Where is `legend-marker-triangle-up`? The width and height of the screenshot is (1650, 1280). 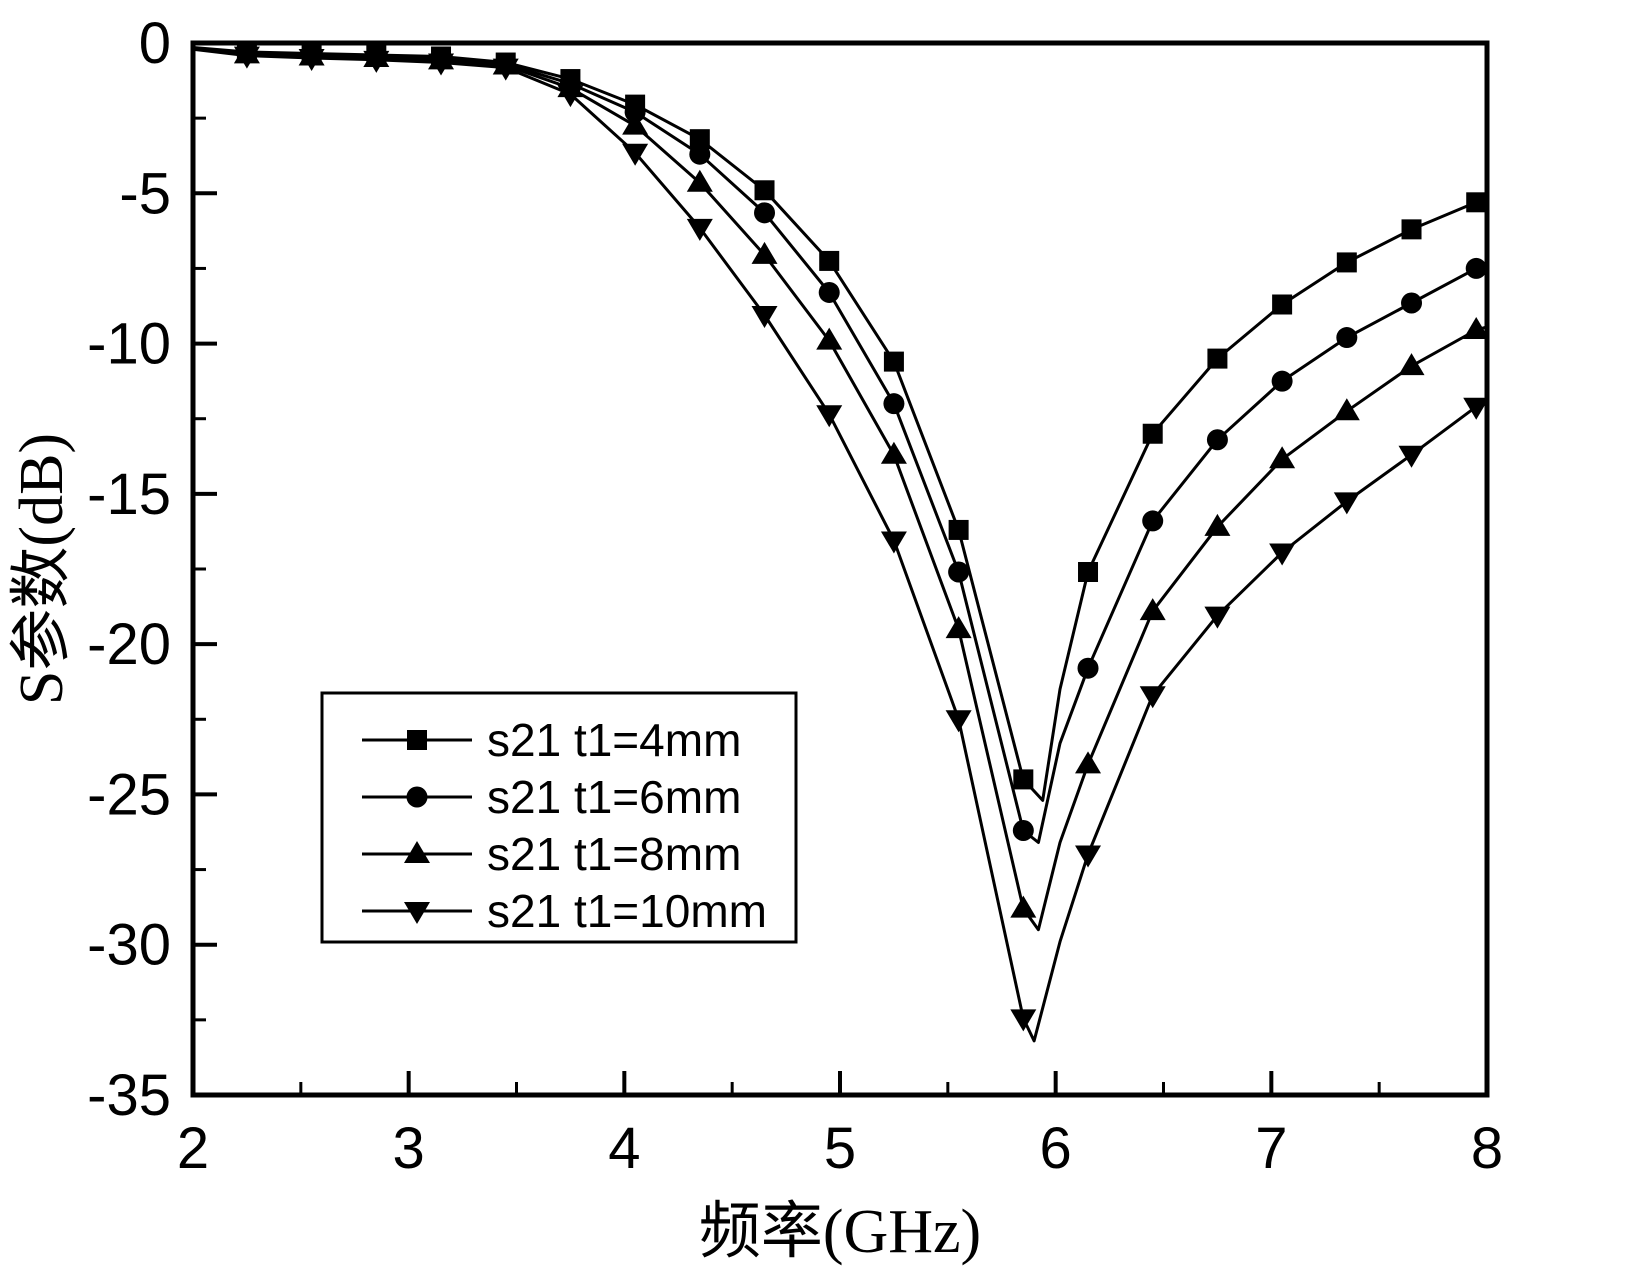
legend-marker-triangle-up is located at coordinates (417, 852).